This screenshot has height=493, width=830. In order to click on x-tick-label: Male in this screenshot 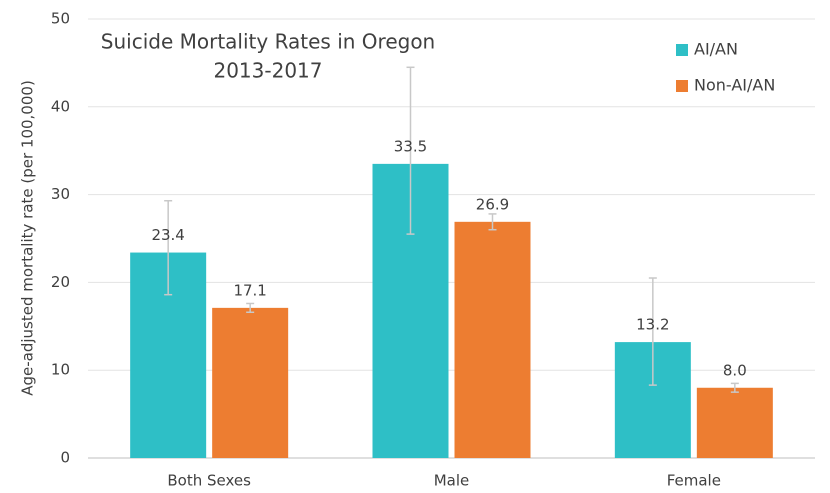, I will do `click(452, 481)`.